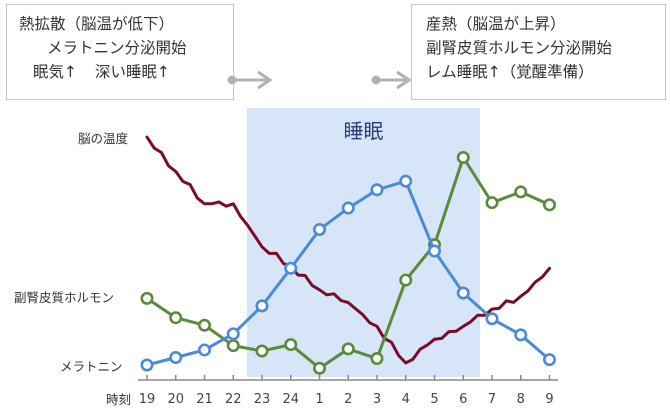 The width and height of the screenshot is (670, 411). I want to click on tick-label-23: 23, so click(262, 399).